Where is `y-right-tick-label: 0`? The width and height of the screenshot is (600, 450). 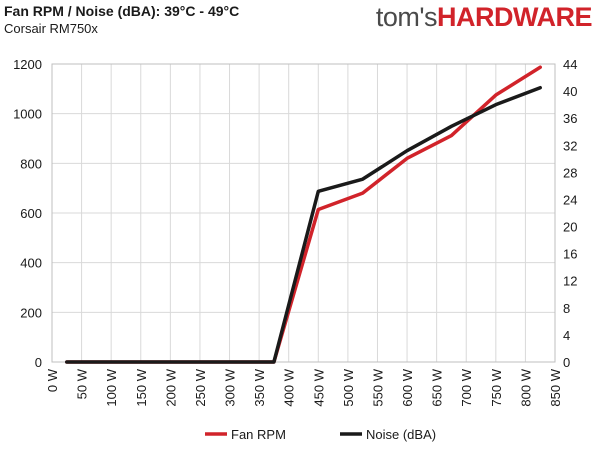
y-right-tick-label: 0 is located at coordinates (566, 362).